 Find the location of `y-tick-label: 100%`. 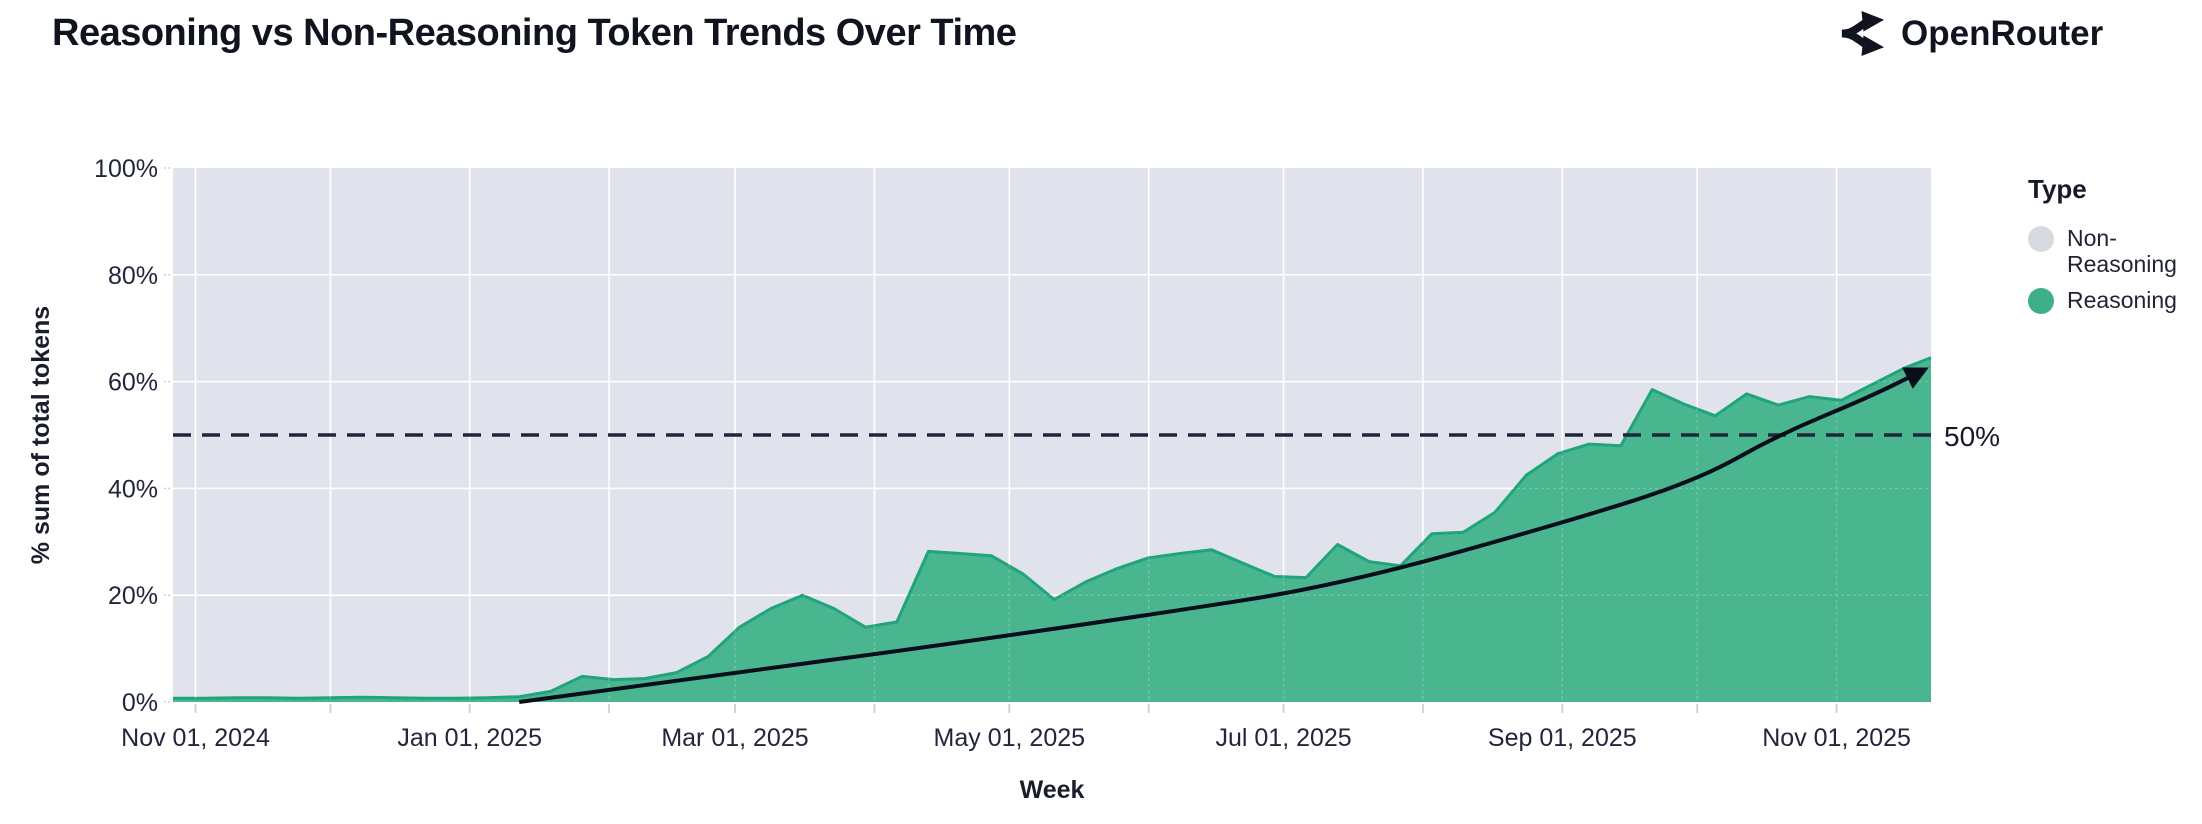

y-tick-label: 100% is located at coordinates (126, 169).